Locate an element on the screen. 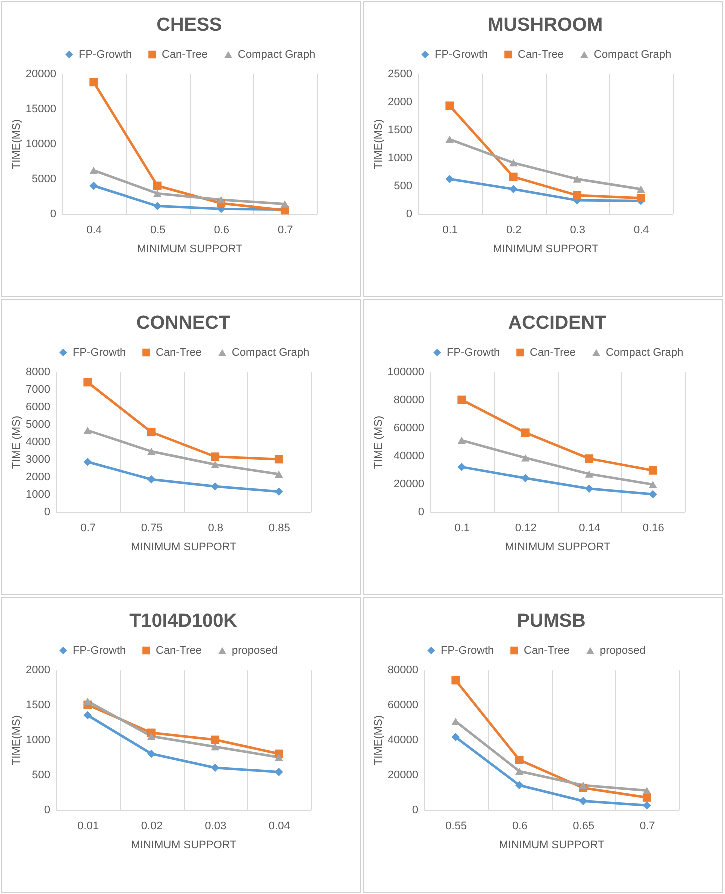  y-tick-label: 3000 is located at coordinates (38, 460).